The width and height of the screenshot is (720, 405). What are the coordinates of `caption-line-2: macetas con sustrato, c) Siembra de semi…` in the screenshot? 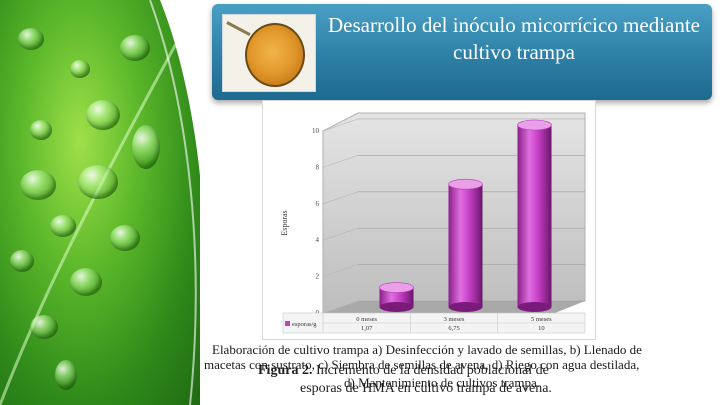 It's located at (422, 364).